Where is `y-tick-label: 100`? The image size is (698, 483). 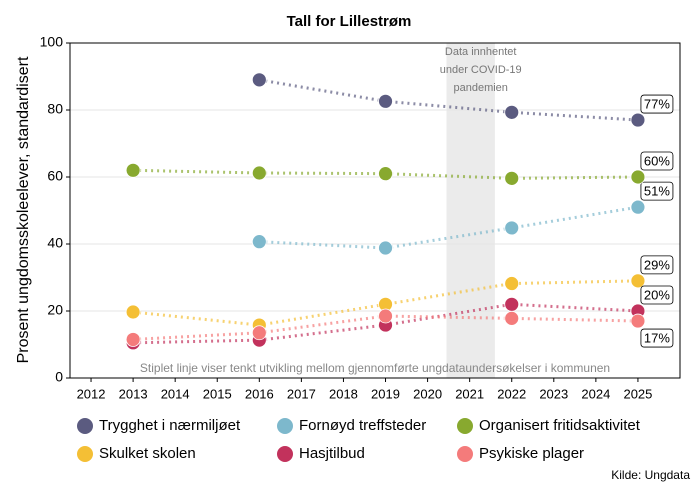
y-tick-label: 100 is located at coordinates (52, 42).